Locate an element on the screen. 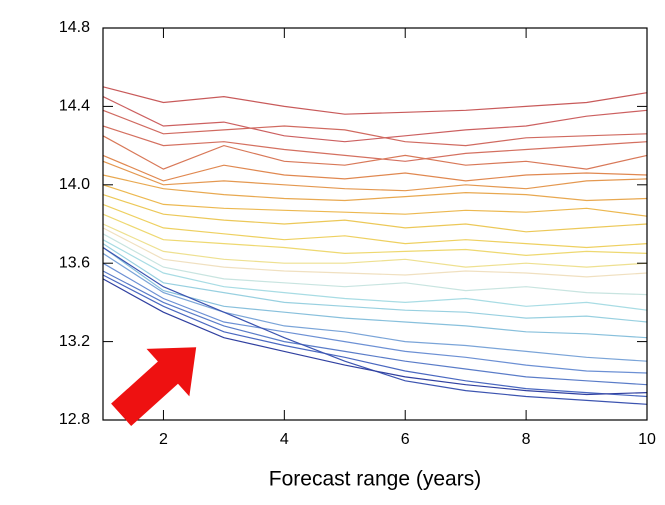 The image size is (665, 505). x-axis-label: Forecast range (years) is located at coordinates (375, 479).